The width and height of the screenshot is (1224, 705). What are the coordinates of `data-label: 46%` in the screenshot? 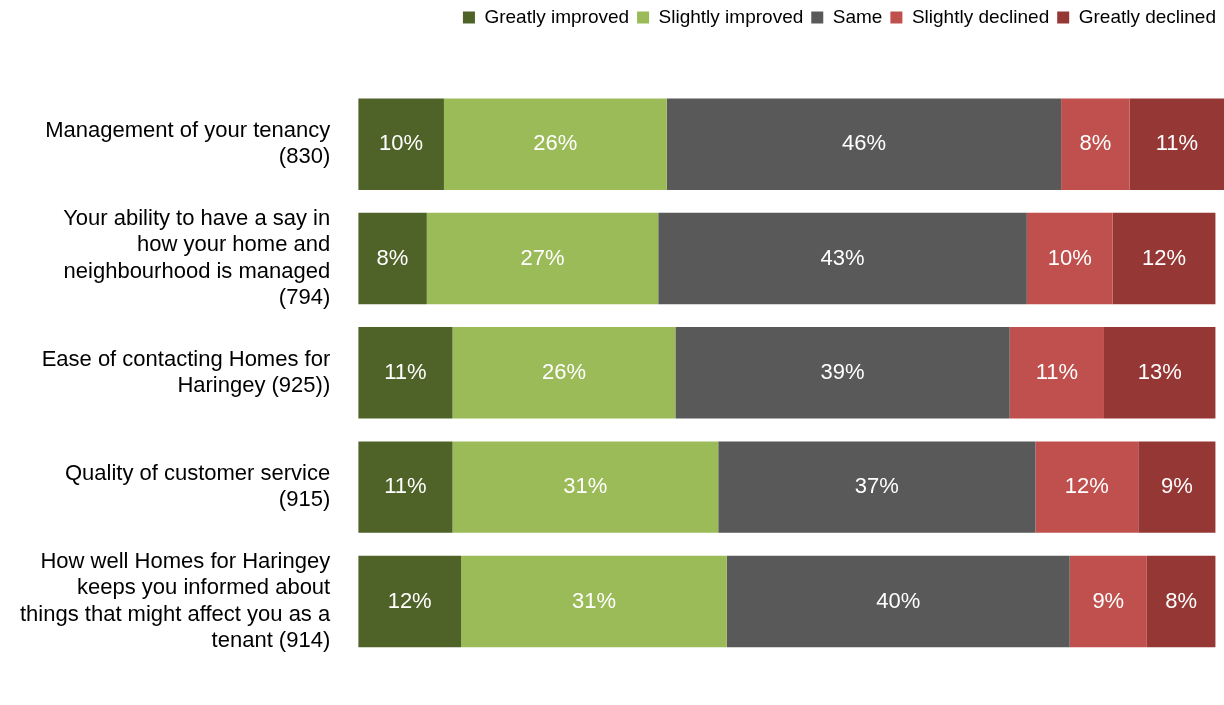 It's located at (863, 143).